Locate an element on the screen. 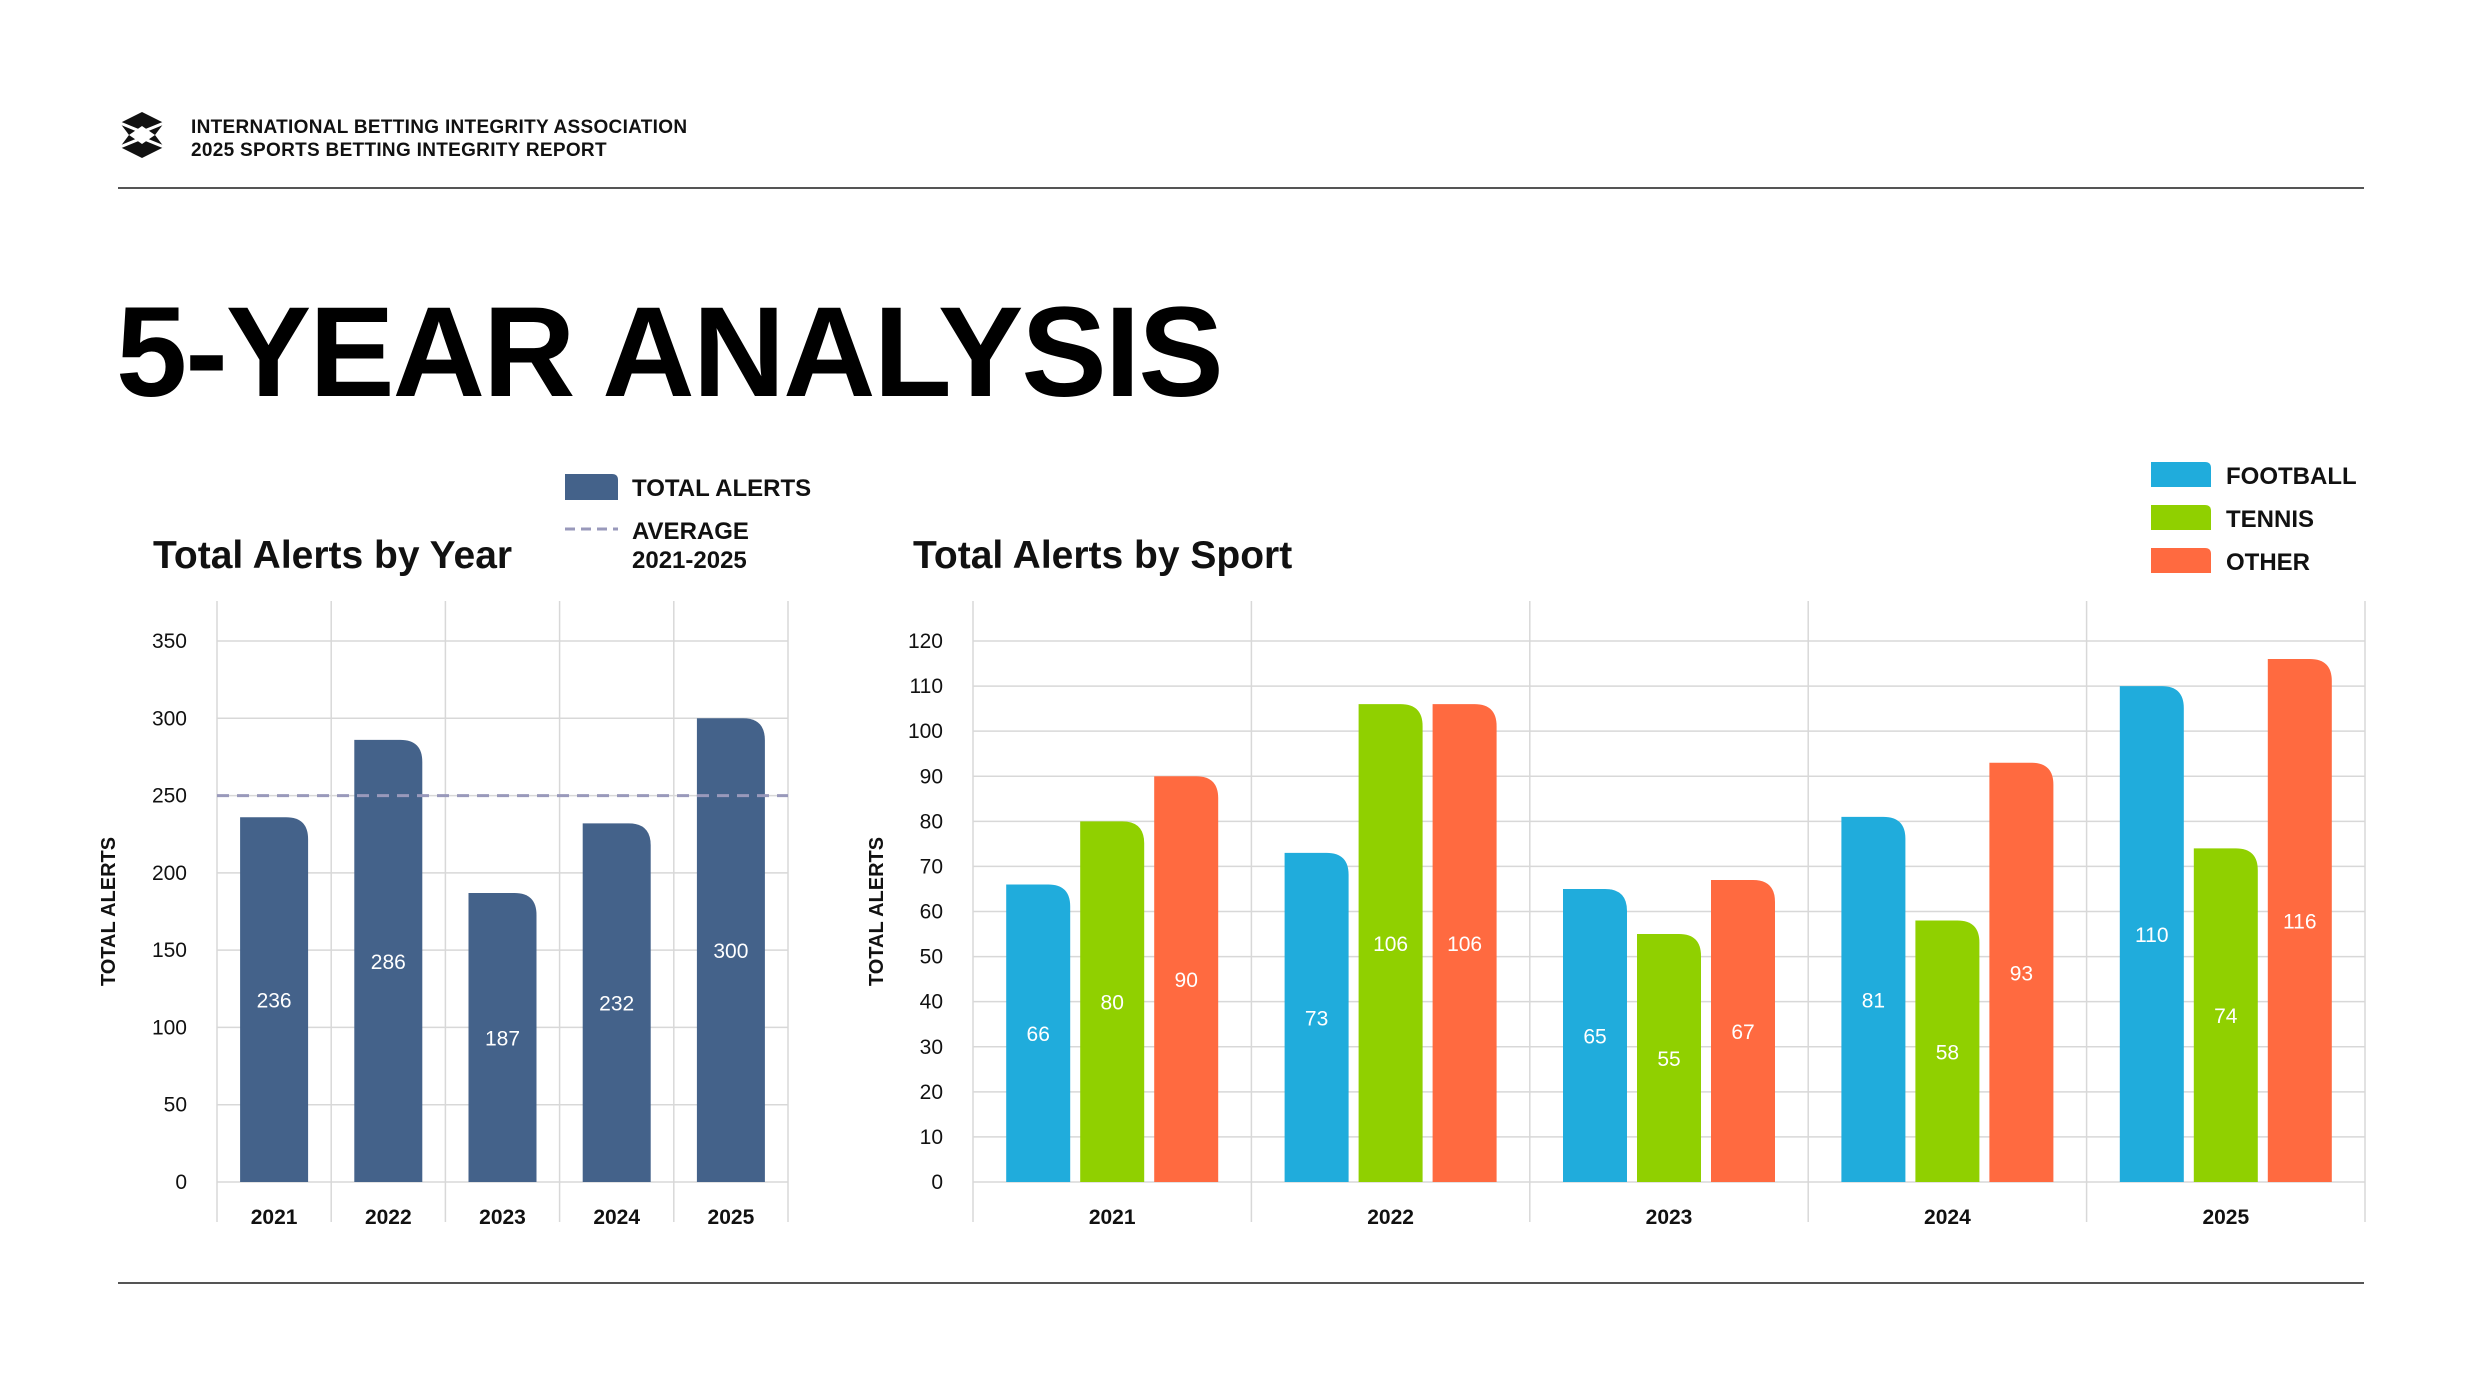  data-label: 187 is located at coordinates (502, 1038).